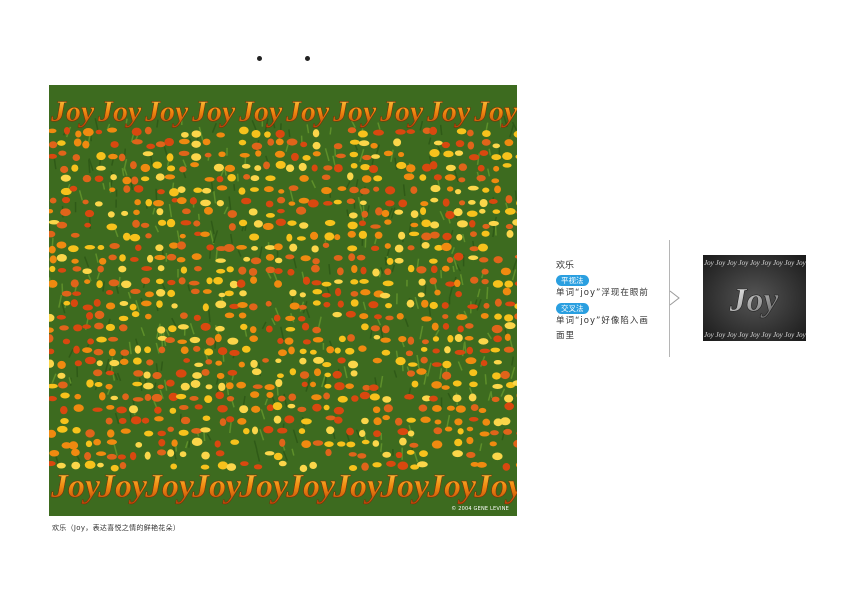  I want to click on parallel-view-description: 单词“joy”浮现在眼前, so click(606, 293).